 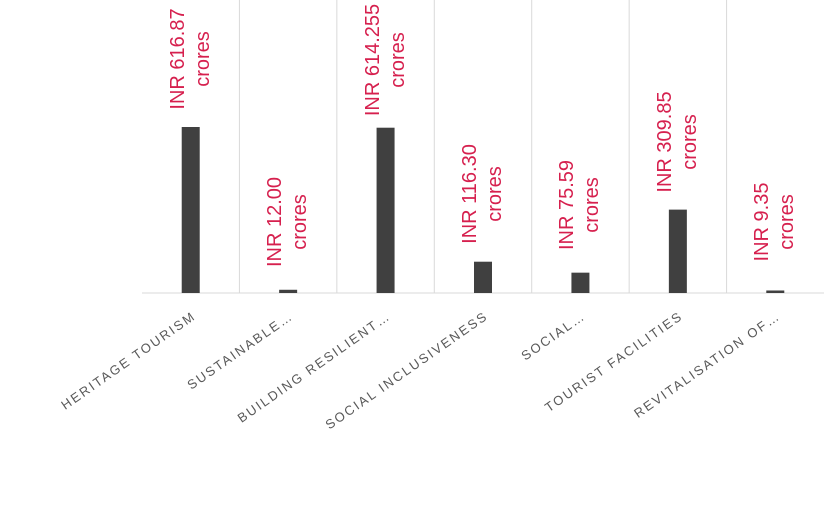 I want to click on value-label: INR 75.59 crores, so click(x=580, y=204).